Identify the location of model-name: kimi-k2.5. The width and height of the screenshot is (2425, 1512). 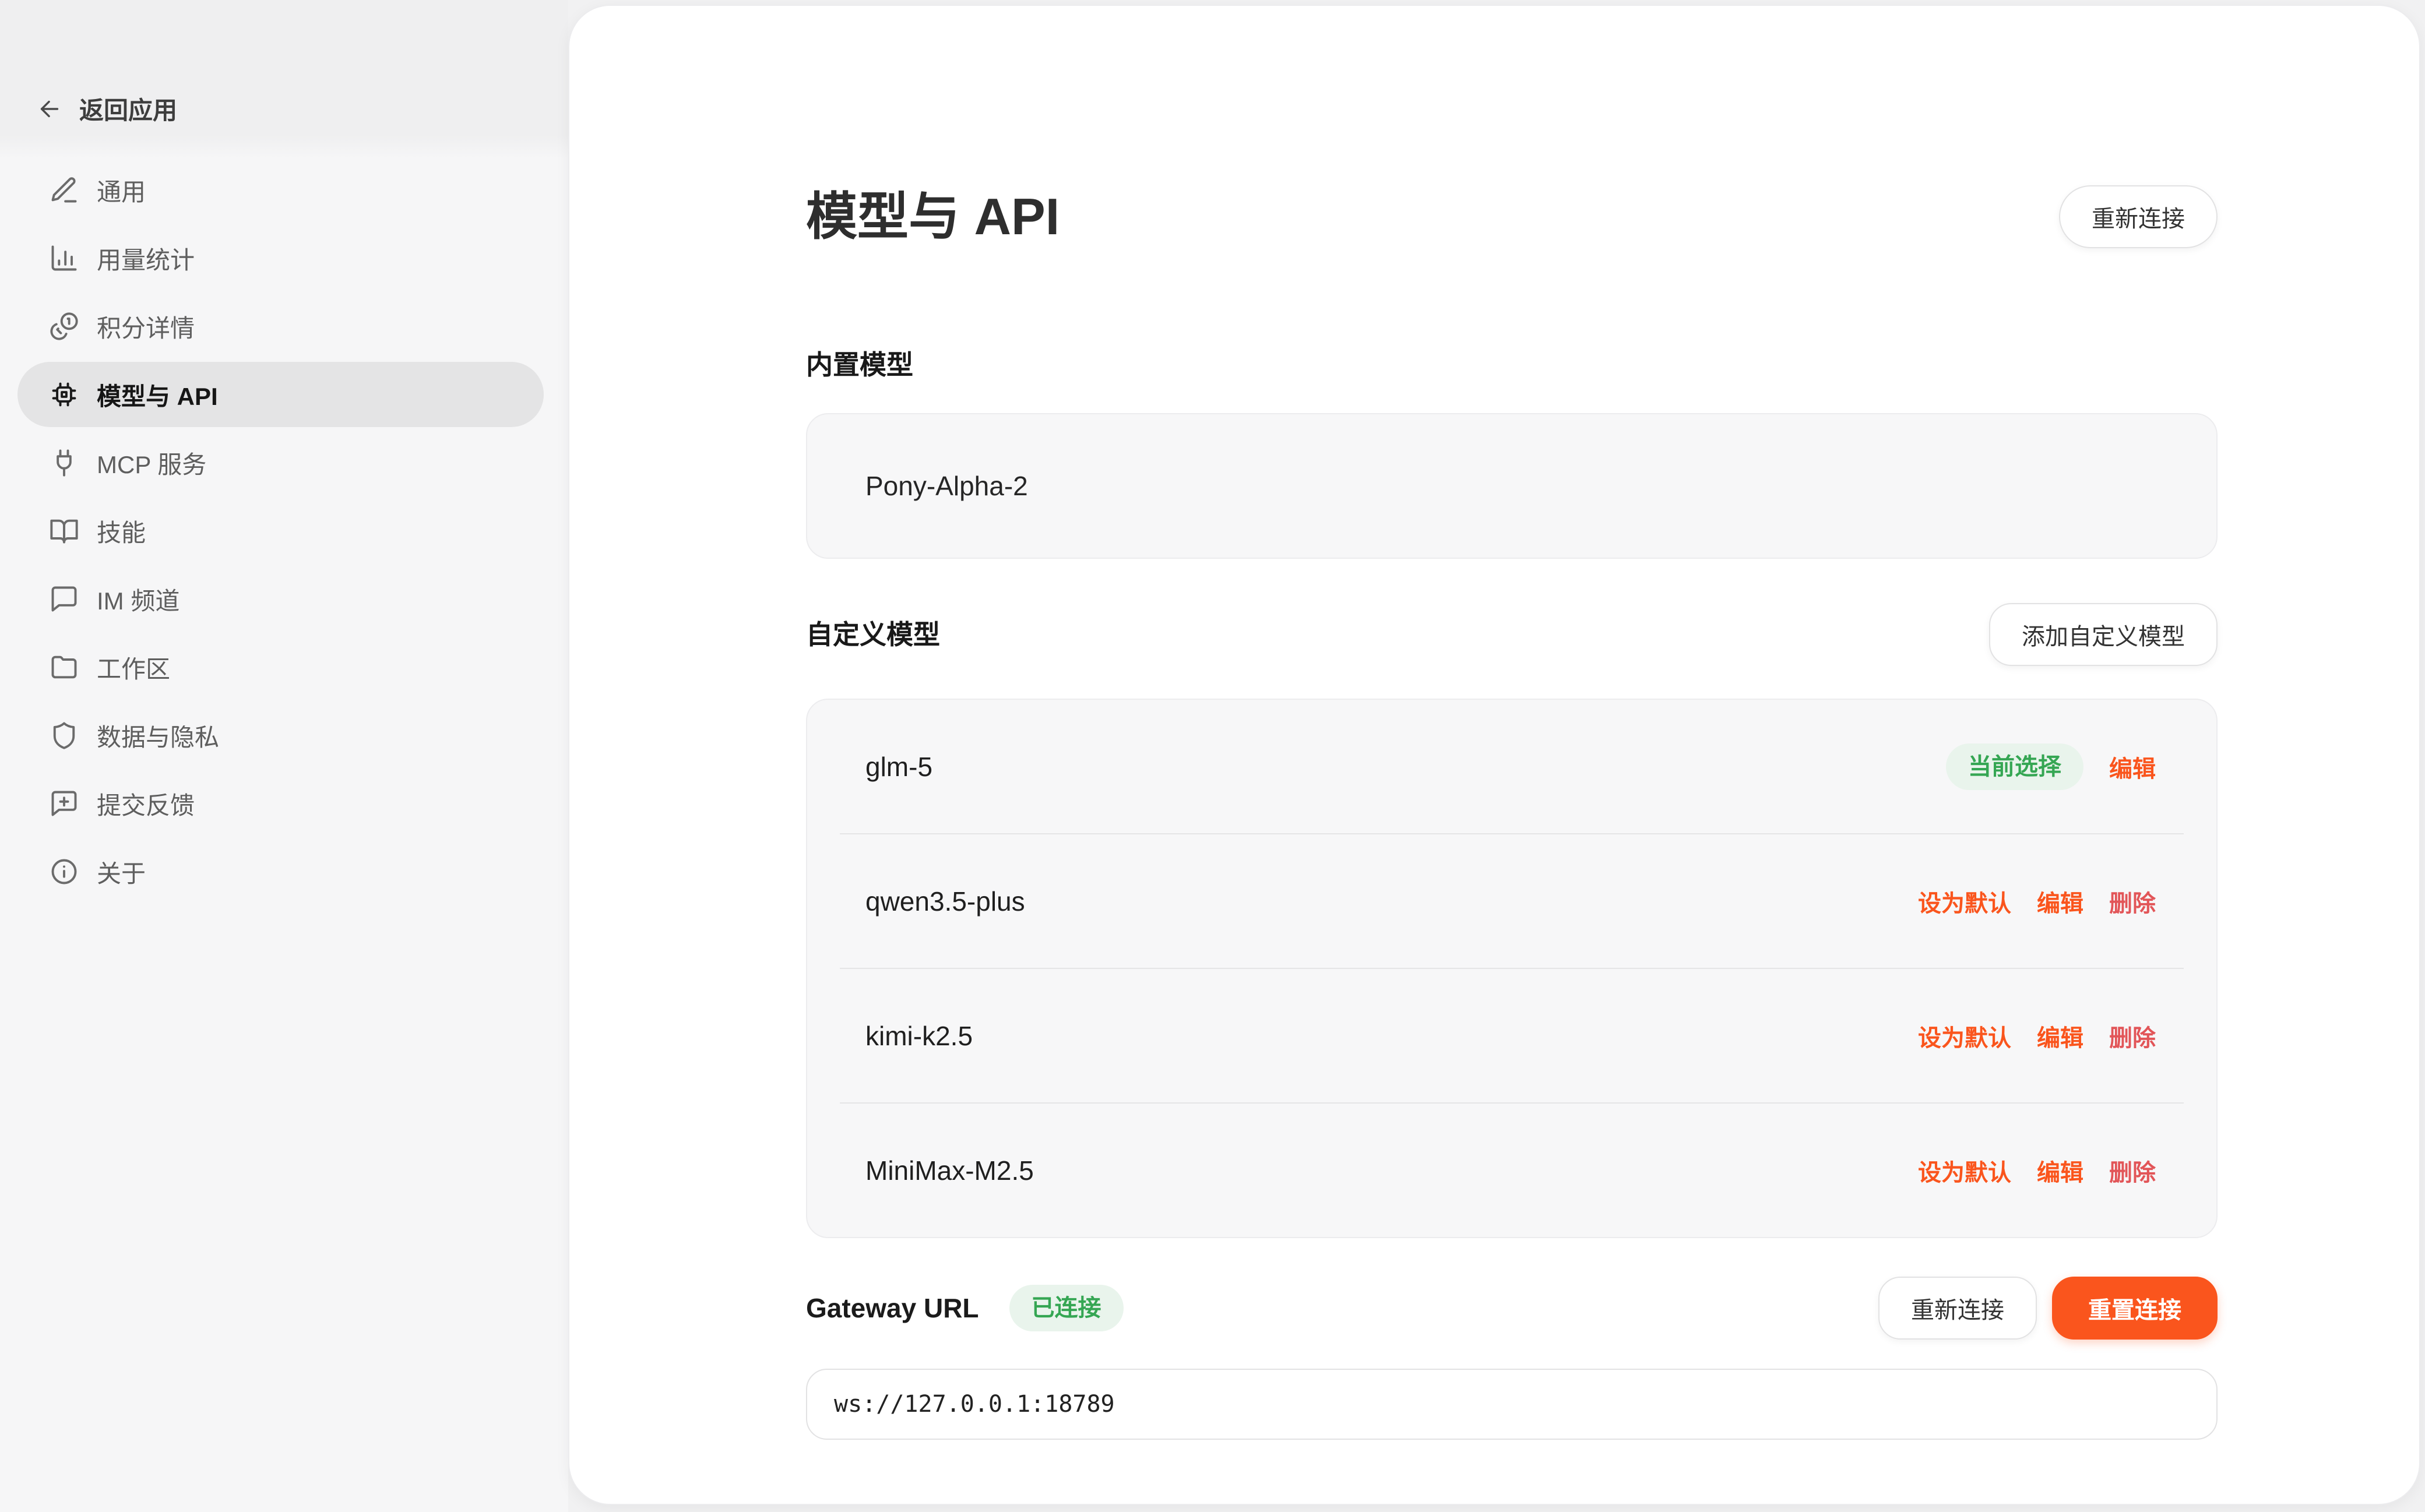
(919, 1035).